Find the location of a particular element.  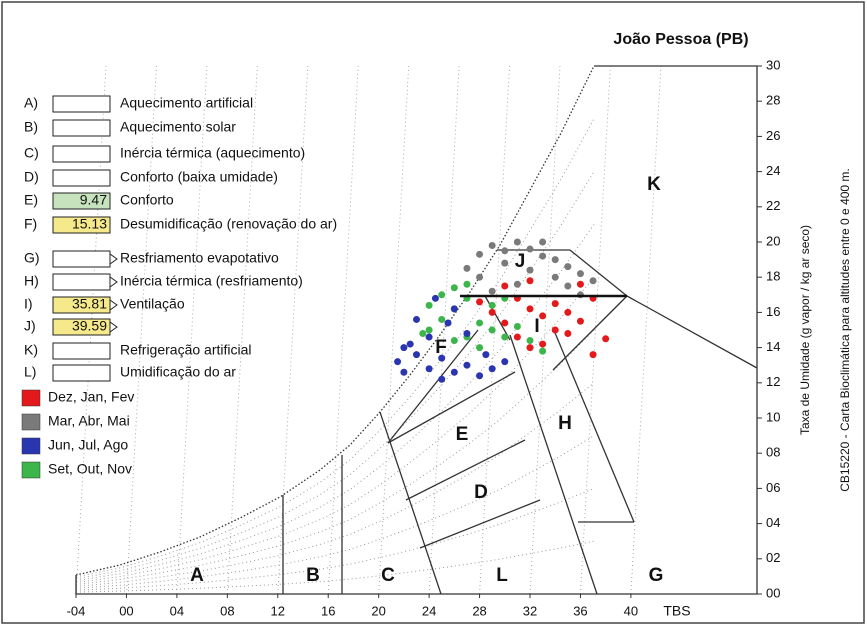

y-tick-label: 10 is located at coordinates (773, 416).